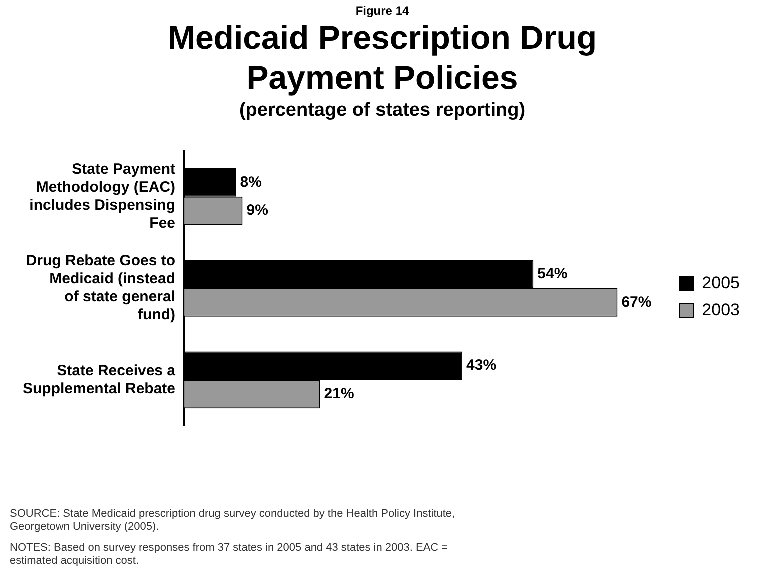 This screenshot has height=580, width=765. Describe the element at coordinates (233, 521) in the screenshot. I see `source-note: SOURCE: State Medicaid prescription drug survey conducted by the Health Policy Institute, Georgetown University (2005).` at that location.